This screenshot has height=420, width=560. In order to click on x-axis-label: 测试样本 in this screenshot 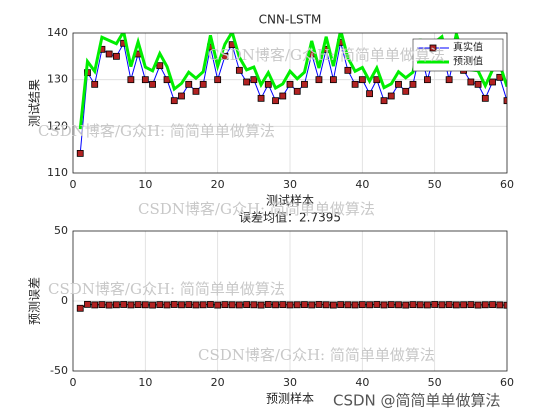, I will do `click(290, 200)`.